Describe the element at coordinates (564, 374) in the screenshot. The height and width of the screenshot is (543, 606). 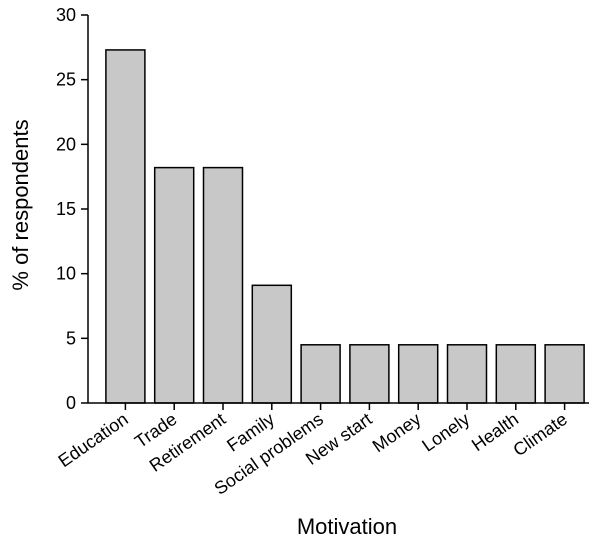
I see `bar-climate` at that location.